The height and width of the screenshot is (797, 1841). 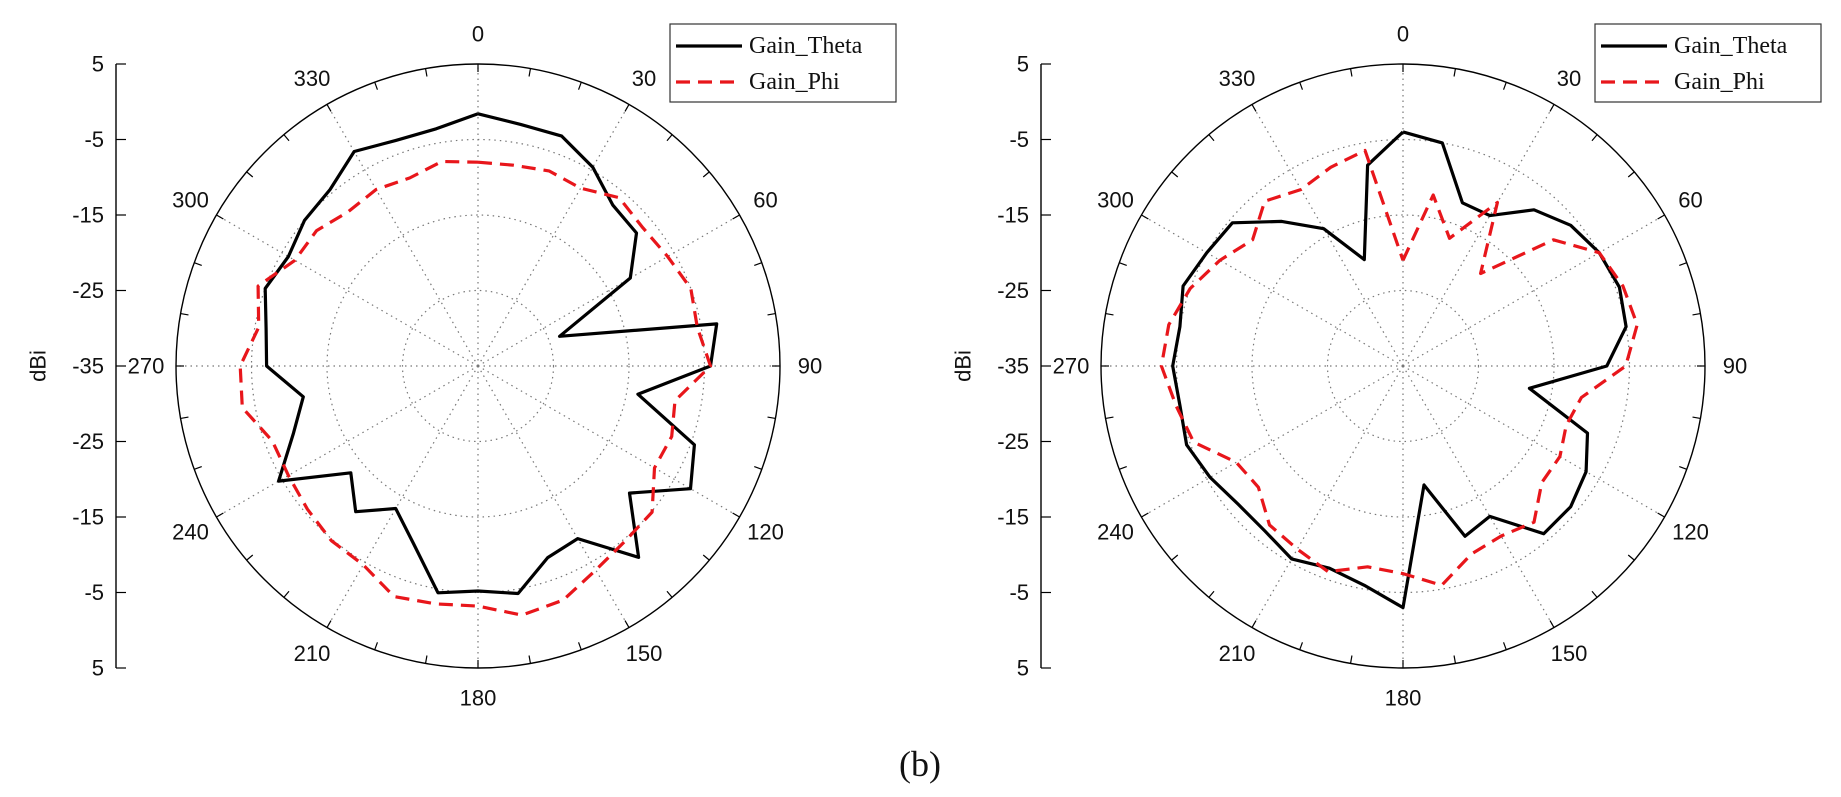 I want to click on angle-tick-label: 330, so click(x=1237, y=78).